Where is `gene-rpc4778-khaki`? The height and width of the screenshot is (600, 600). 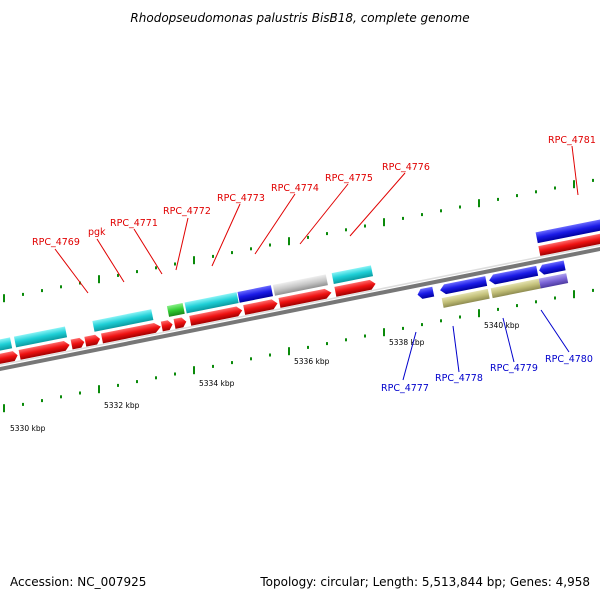
gene-rpc4778-khaki is located at coordinates (465, 298).